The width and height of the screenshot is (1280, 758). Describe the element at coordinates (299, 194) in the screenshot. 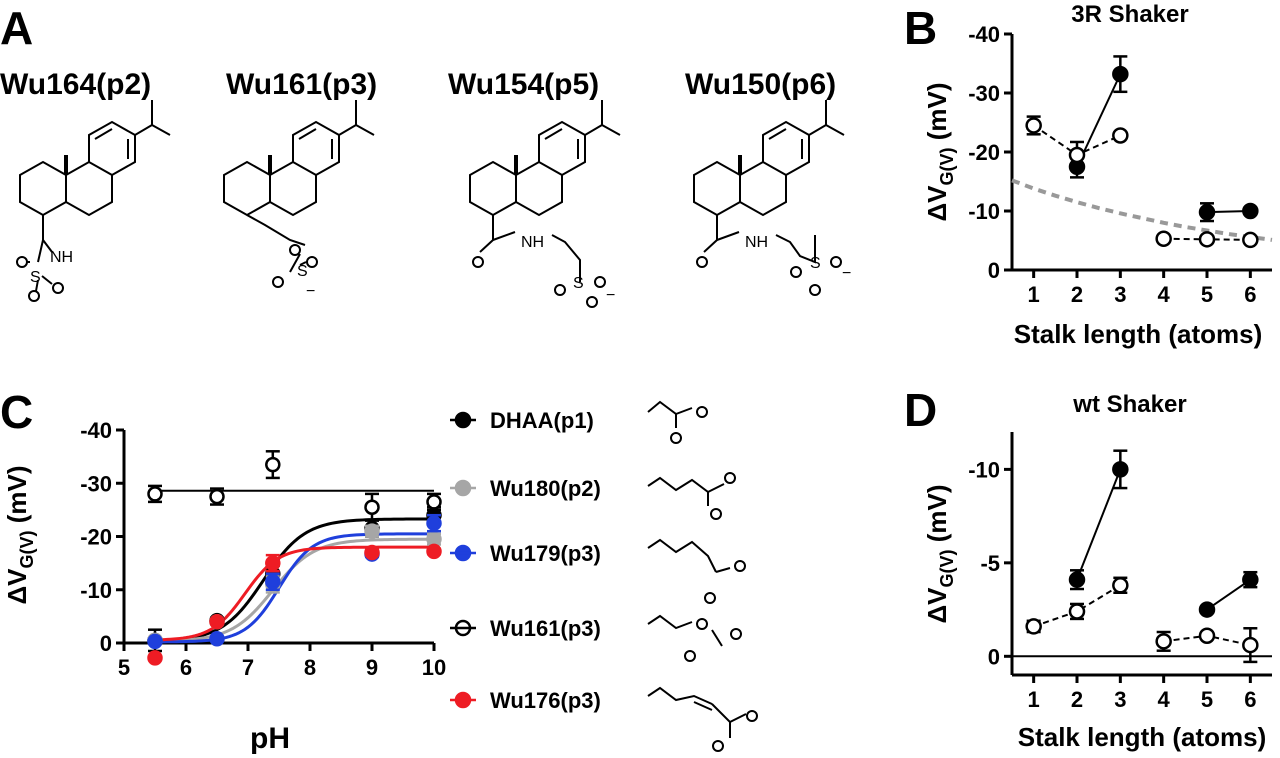

I see `structure-wu161` at that location.